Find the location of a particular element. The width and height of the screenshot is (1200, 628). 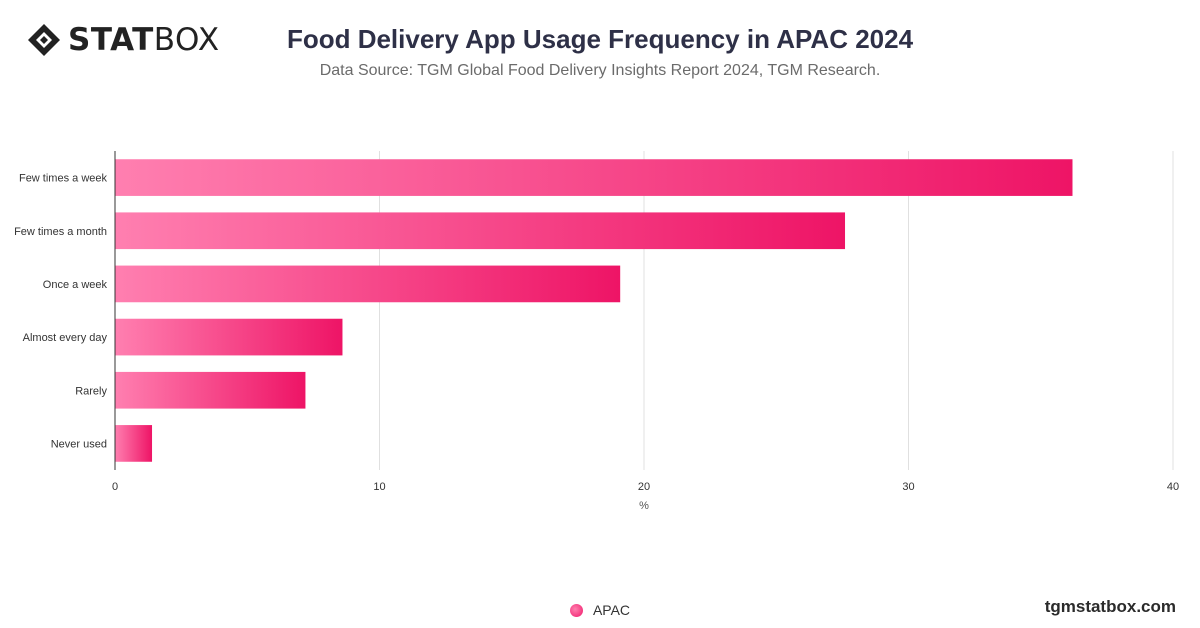

y-category-label: Almost every day is located at coordinates (65, 338).